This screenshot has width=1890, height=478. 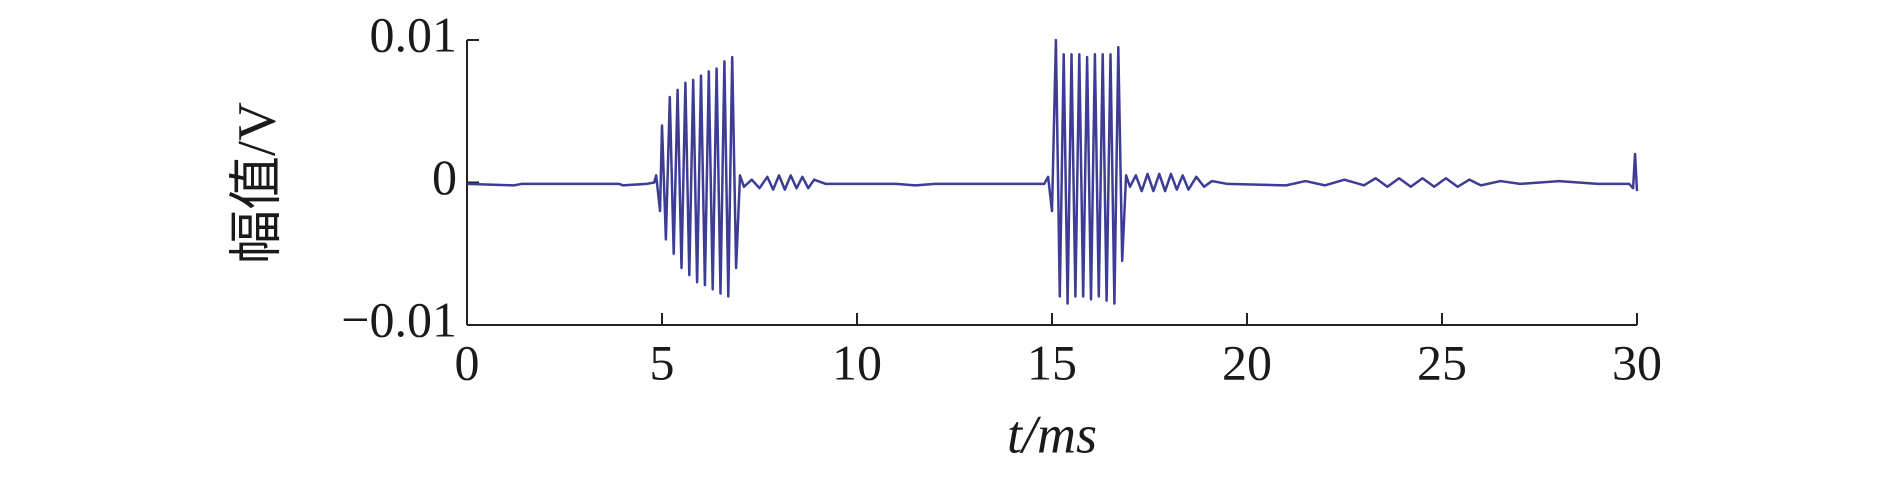 I want to click on y-tick-label: 0.01, so click(x=414, y=34).